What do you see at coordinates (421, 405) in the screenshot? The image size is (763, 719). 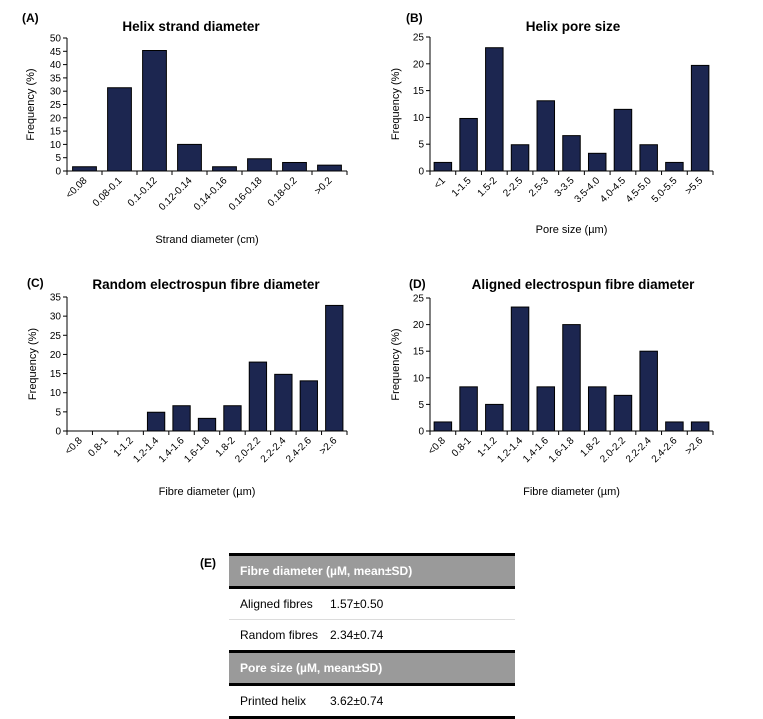 I see `y-tick-label-d: 5` at bounding box center [421, 405].